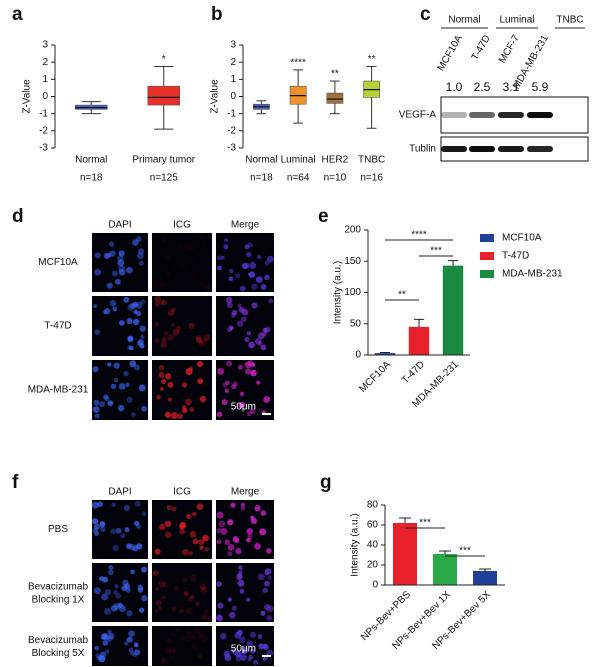 This screenshot has width=600, height=667. What do you see at coordinates (298, 63) in the screenshot?
I see `significance: ****` at bounding box center [298, 63].